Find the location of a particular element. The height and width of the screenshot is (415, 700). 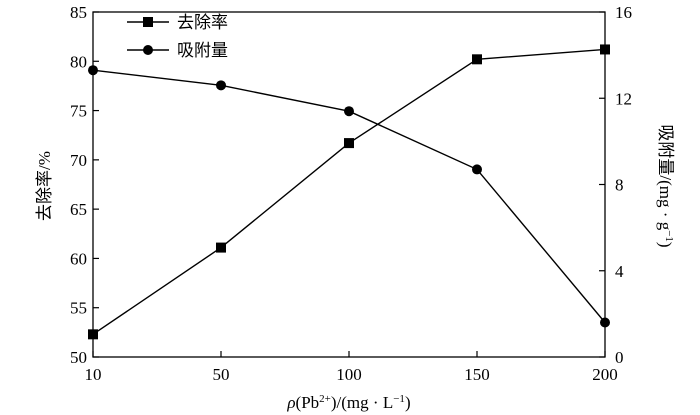

y-left-tick-label: 80 is located at coordinates (78, 61).